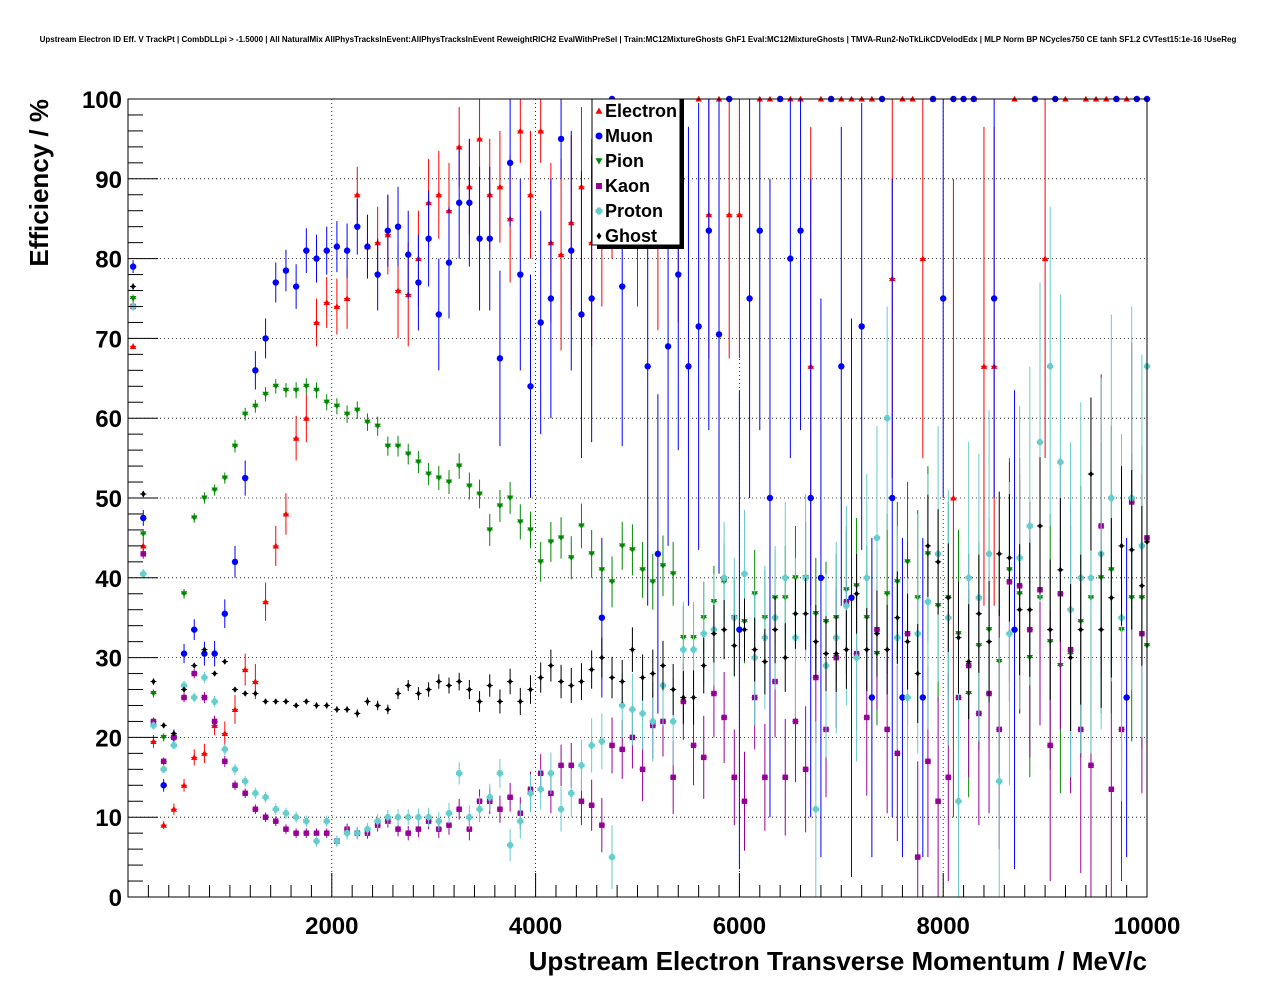  Describe the element at coordinates (108, 419) in the screenshot. I see `y-tick-label: 60` at that location.